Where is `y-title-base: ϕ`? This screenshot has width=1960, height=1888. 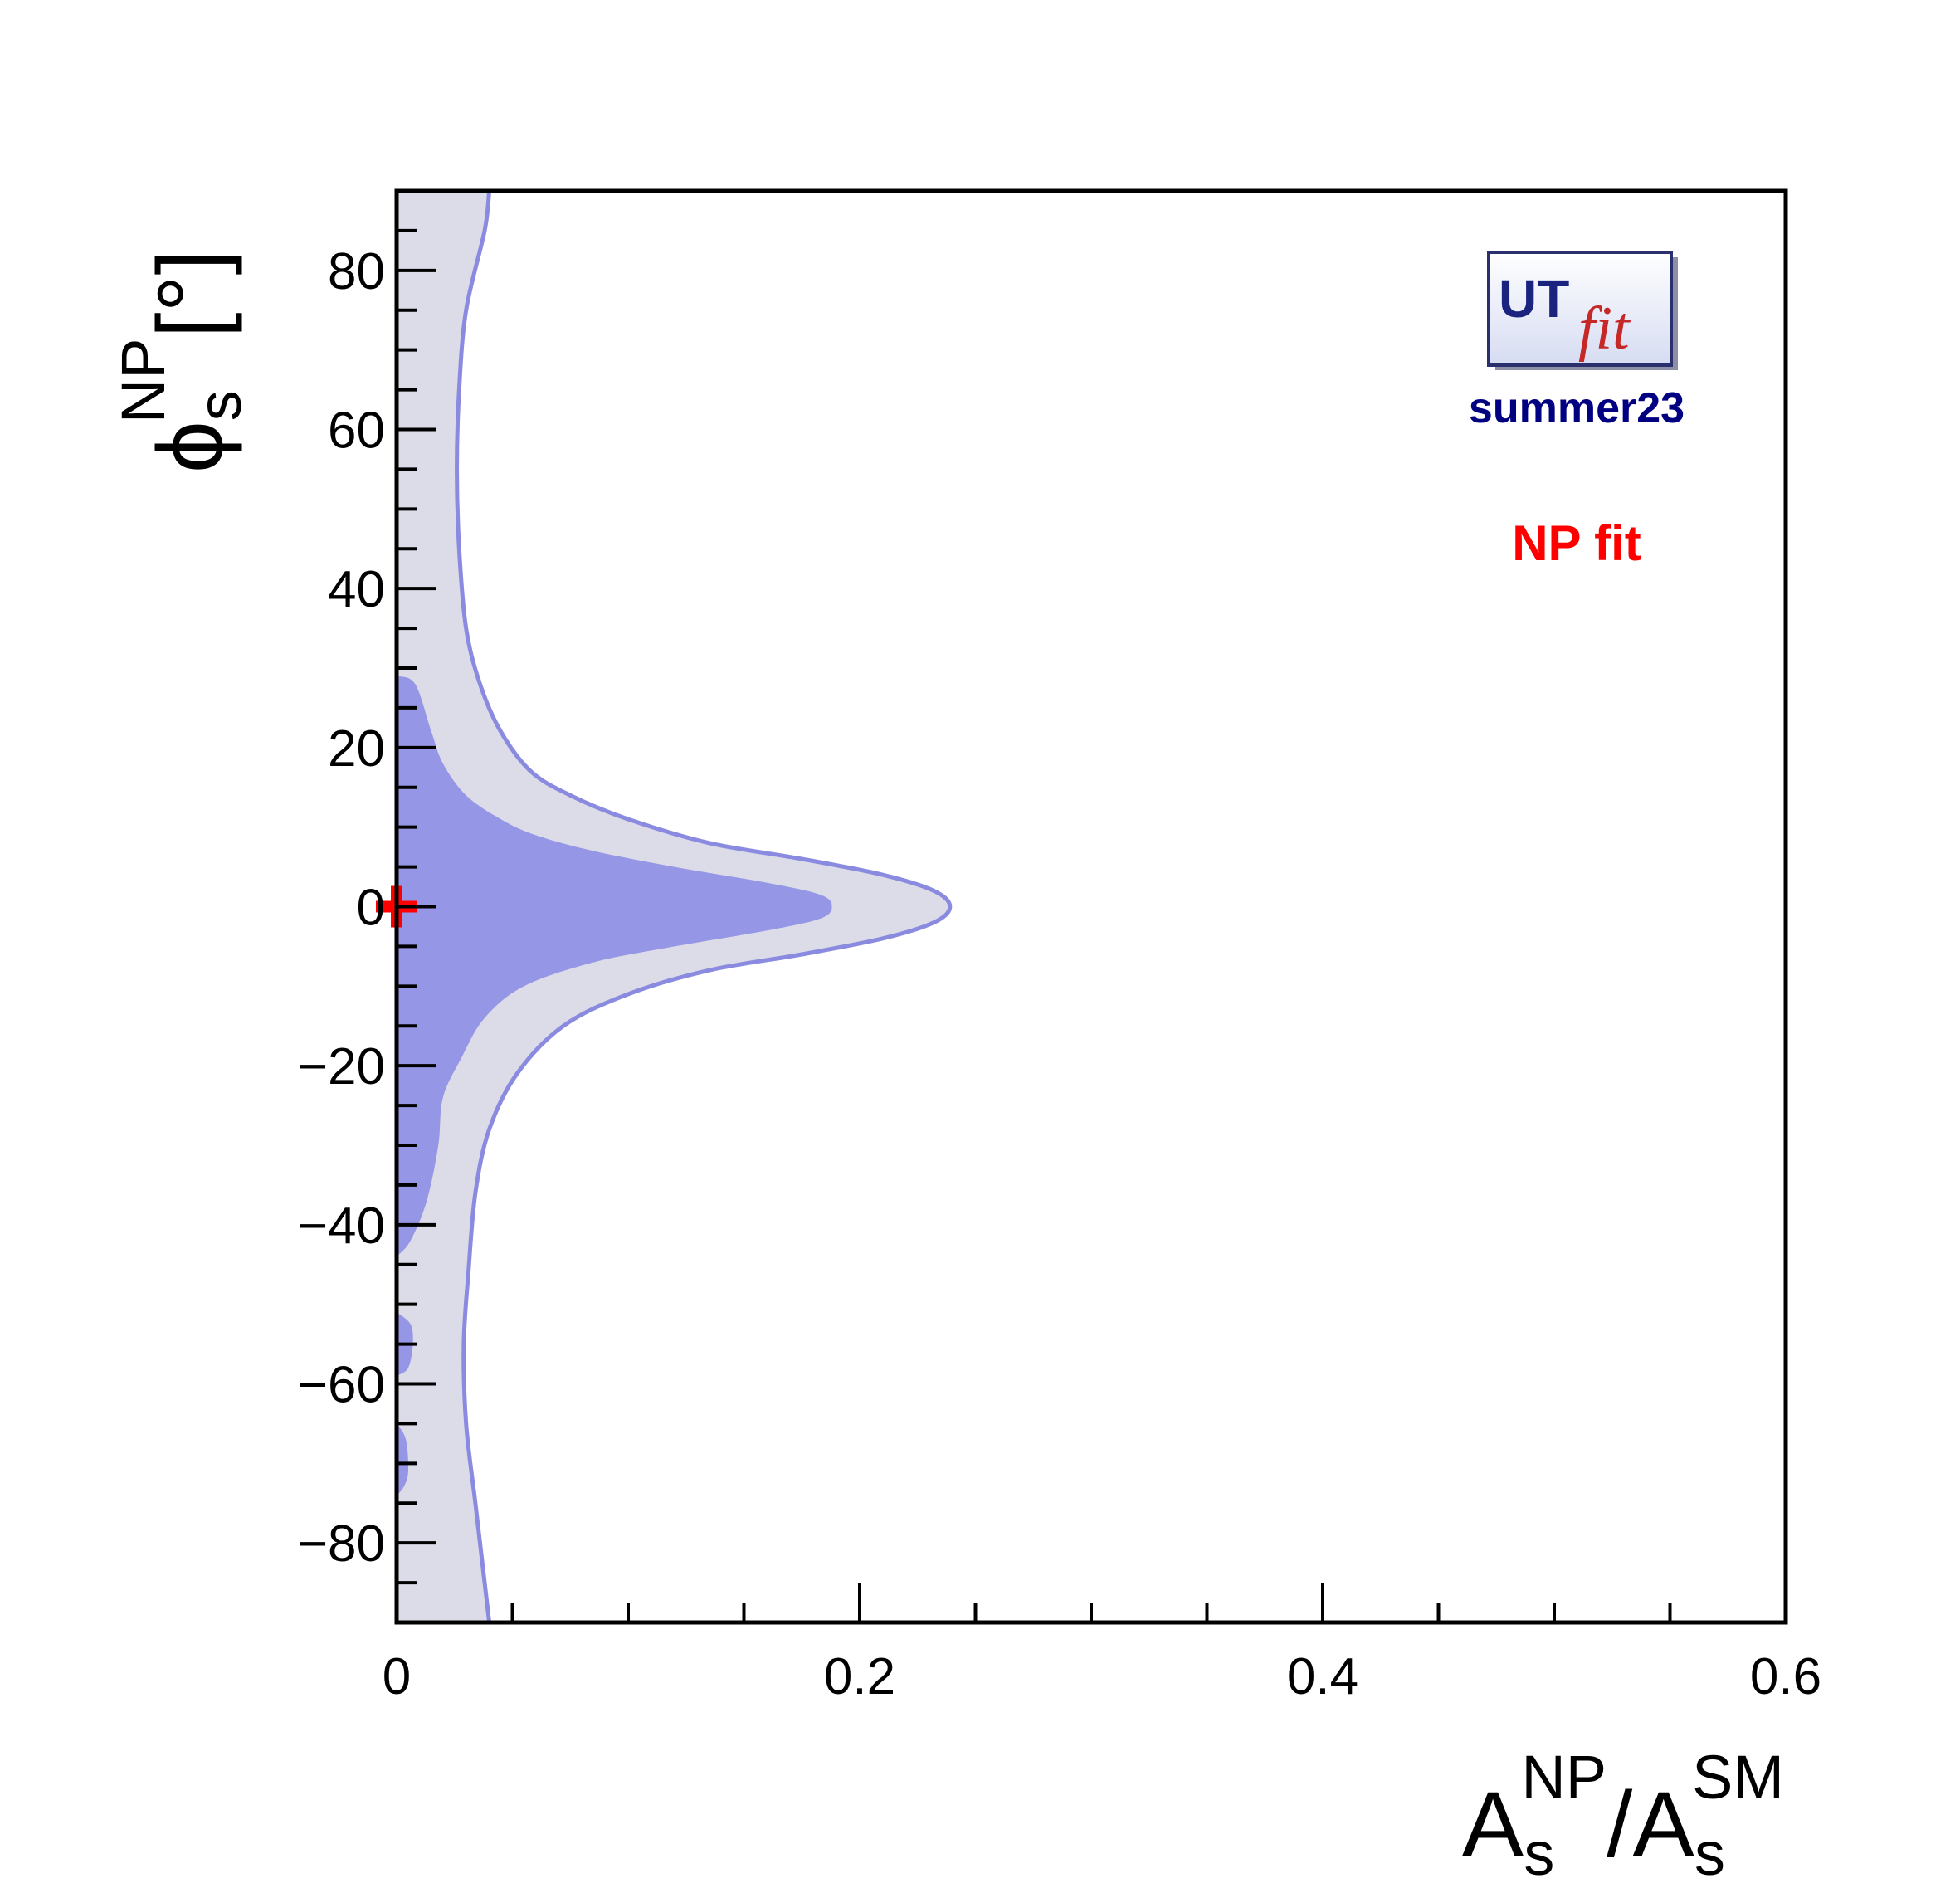
y-title-base: ϕ is located at coordinates (190, 447).